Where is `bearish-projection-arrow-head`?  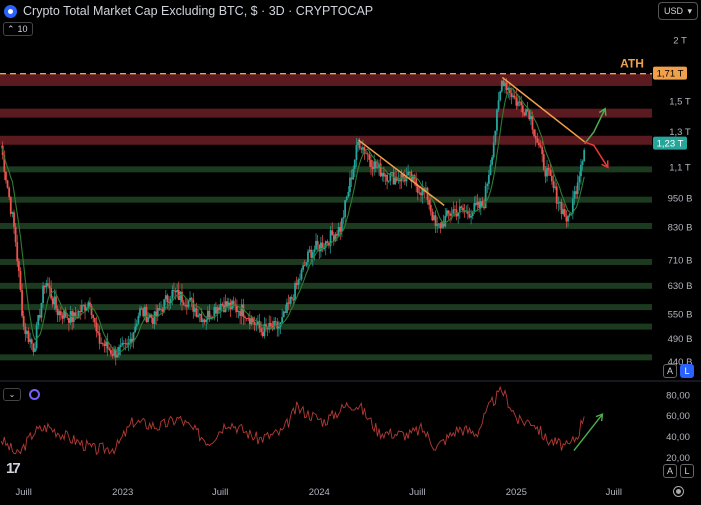 bearish-projection-arrow-head is located at coordinates (605, 164).